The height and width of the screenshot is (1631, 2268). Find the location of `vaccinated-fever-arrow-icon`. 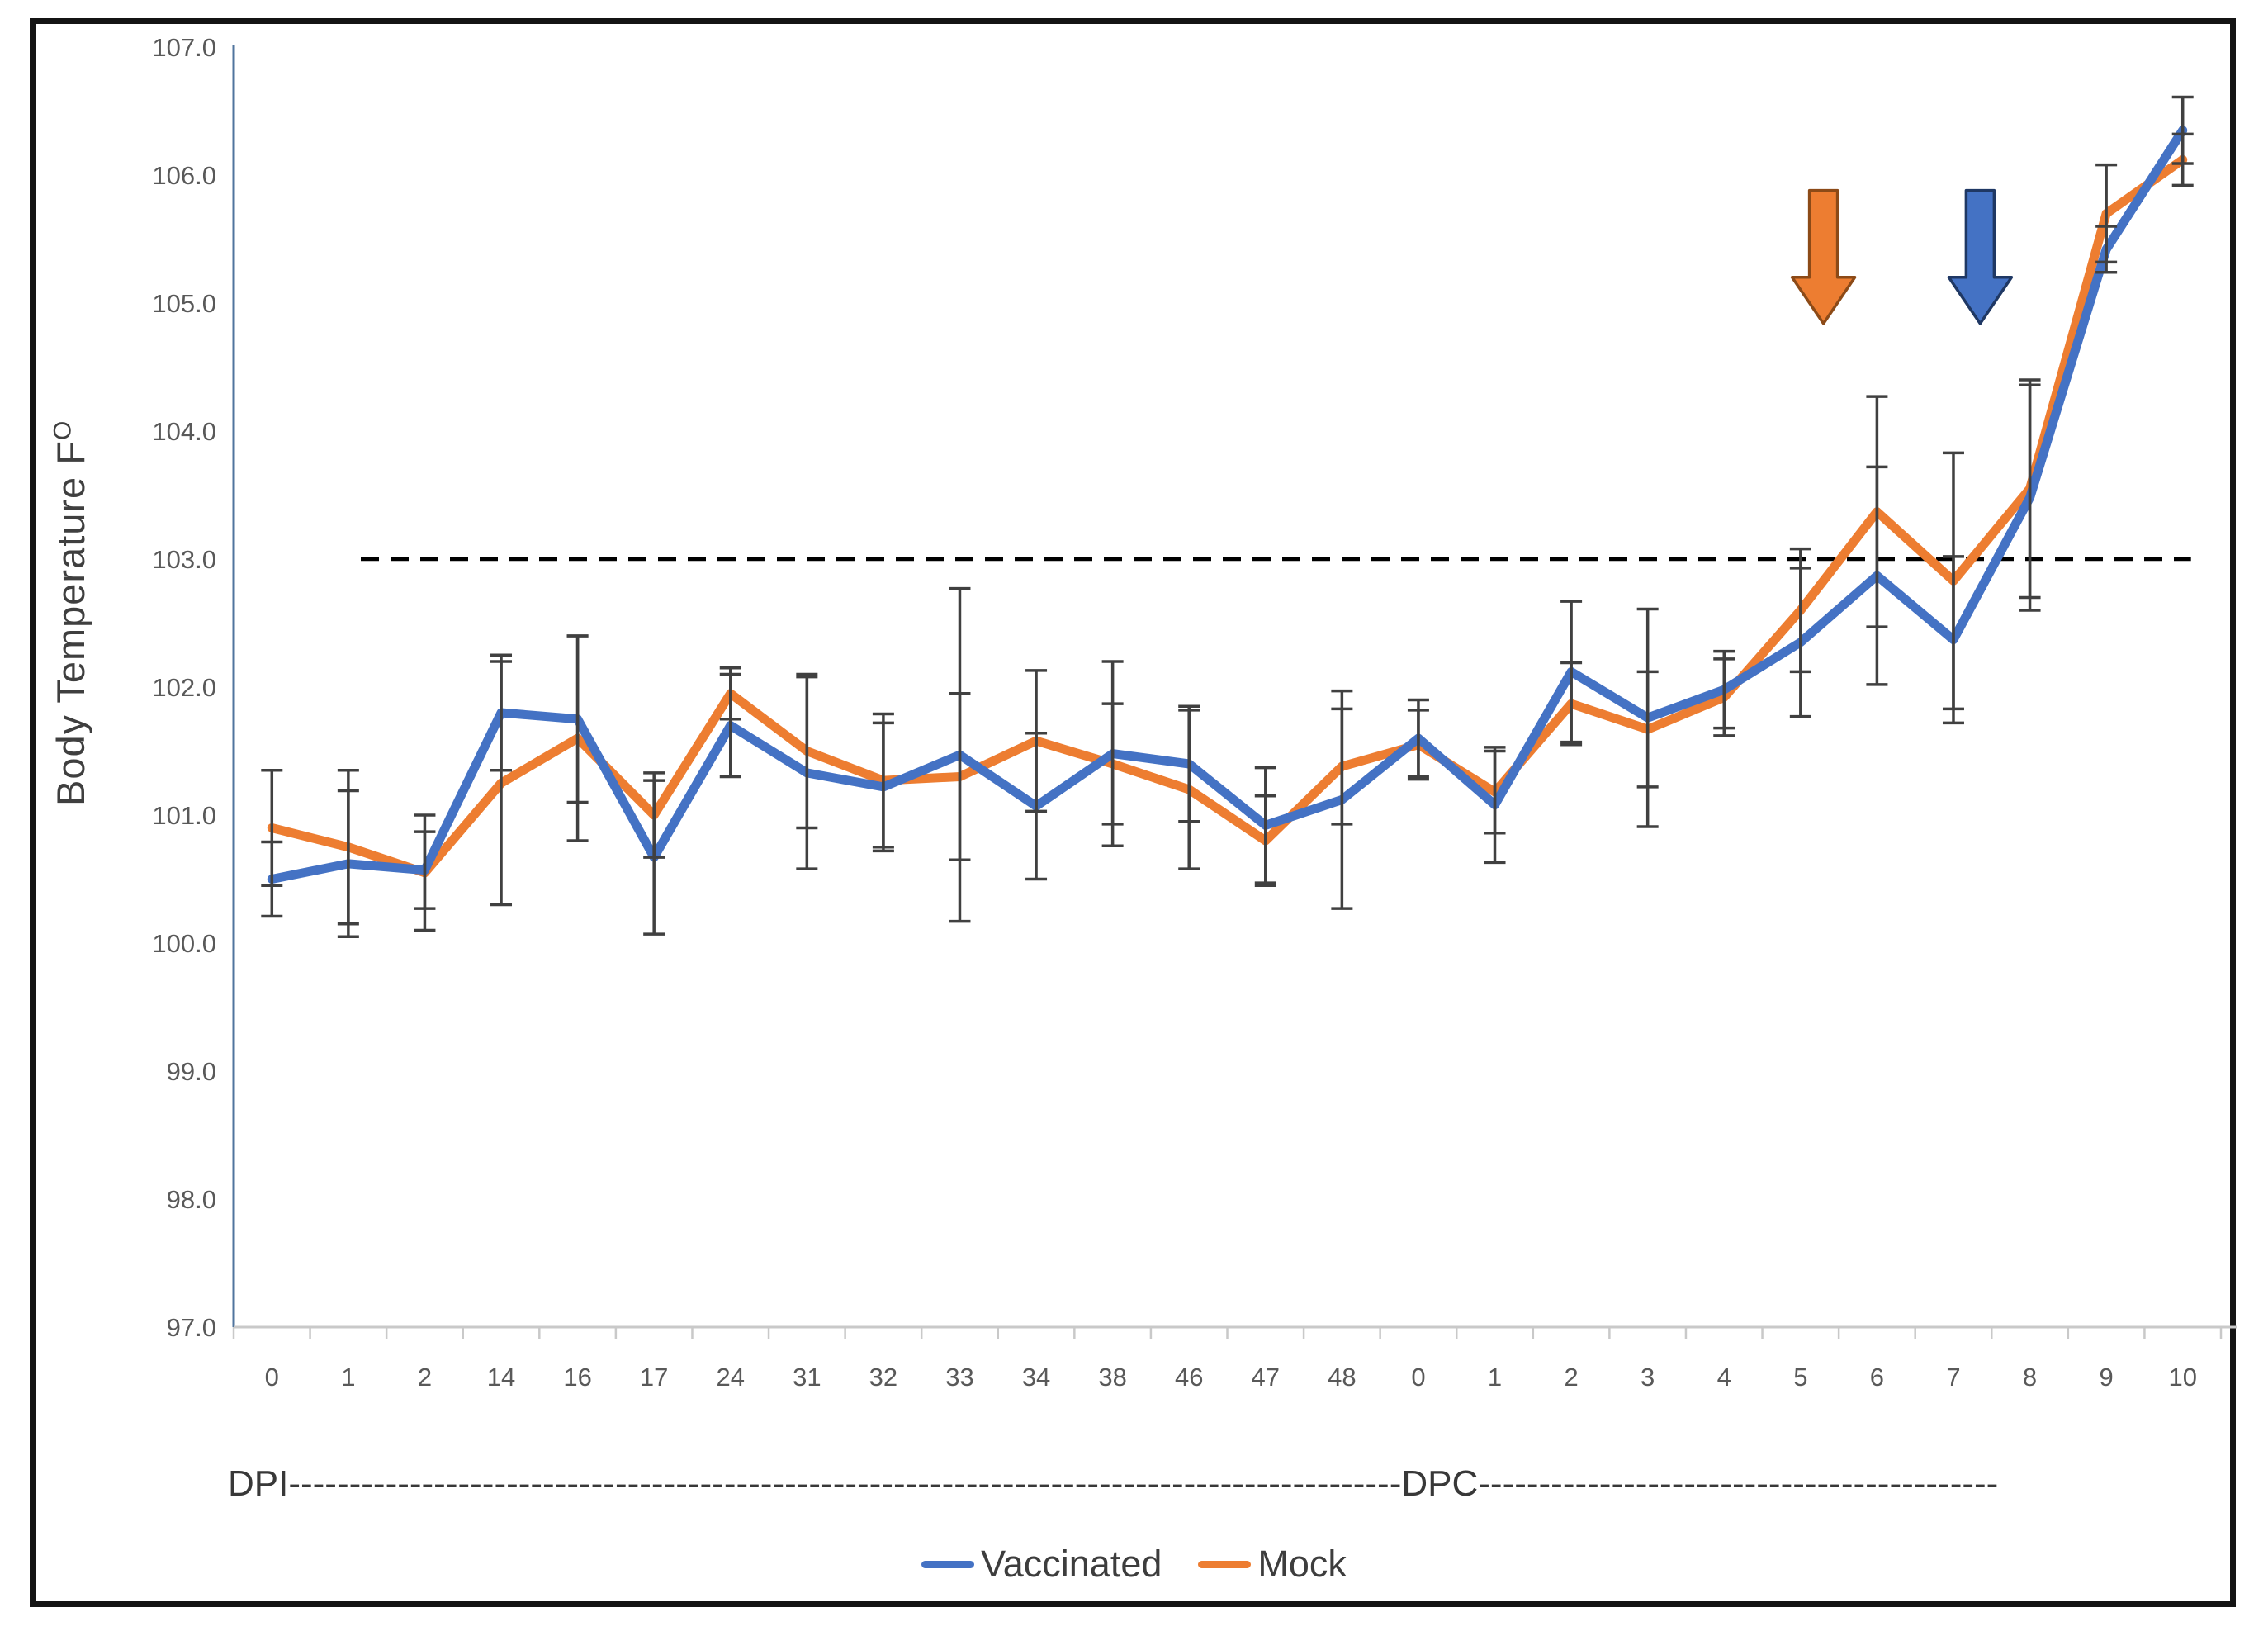

vaccinated-fever-arrow-icon is located at coordinates (1980, 256).